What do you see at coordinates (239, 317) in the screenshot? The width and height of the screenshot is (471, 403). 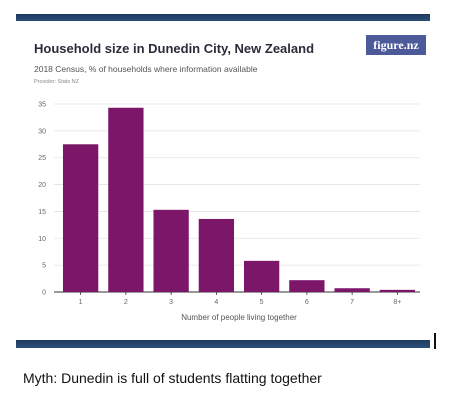 I see `x-axis-label: Number of people living together` at bounding box center [239, 317].